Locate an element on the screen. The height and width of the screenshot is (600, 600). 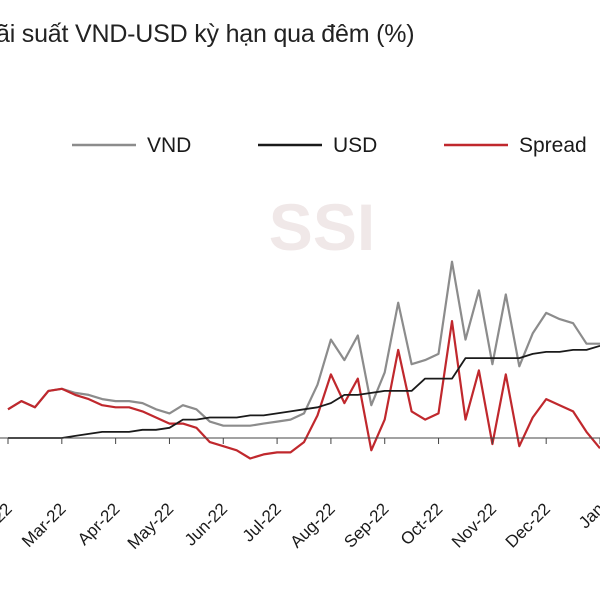
x-tick-label: May-22 is located at coordinates (151, 526).